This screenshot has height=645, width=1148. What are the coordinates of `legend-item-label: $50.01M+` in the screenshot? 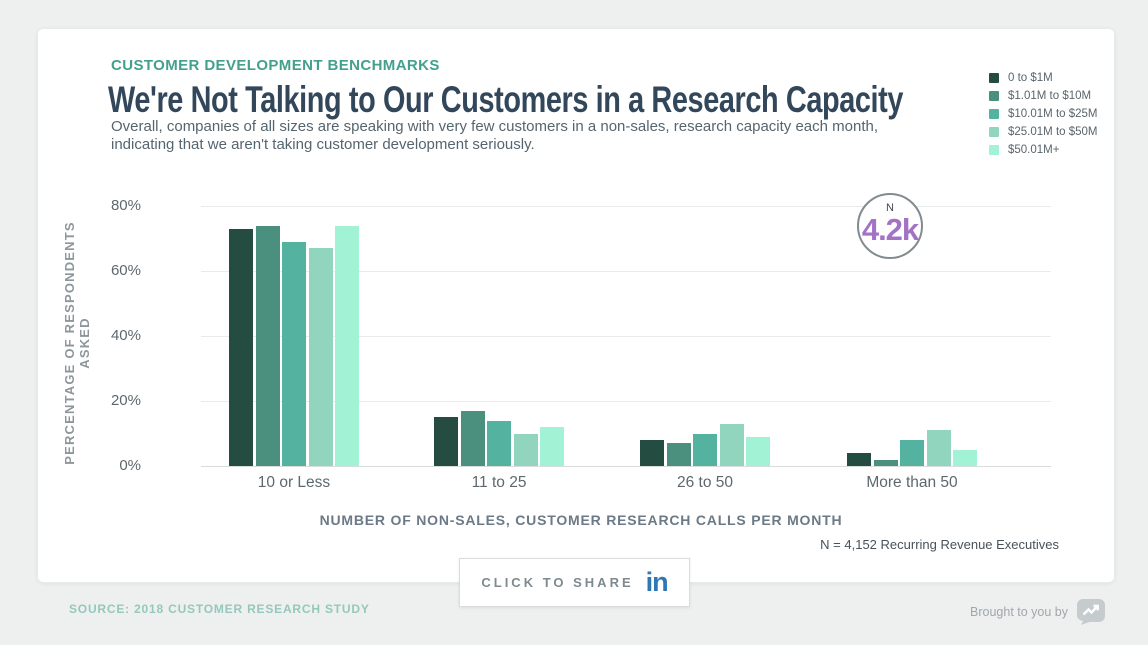 It's located at (1034, 150).